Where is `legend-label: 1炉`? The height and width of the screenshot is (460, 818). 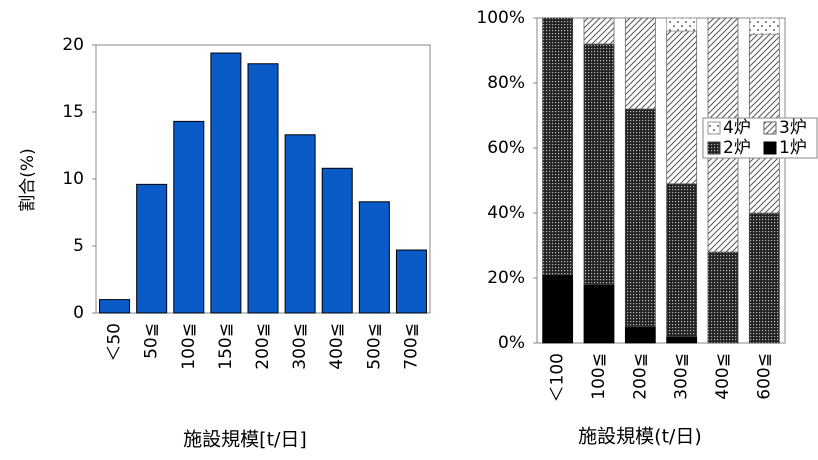
legend-label: 1炉 is located at coordinates (793, 148).